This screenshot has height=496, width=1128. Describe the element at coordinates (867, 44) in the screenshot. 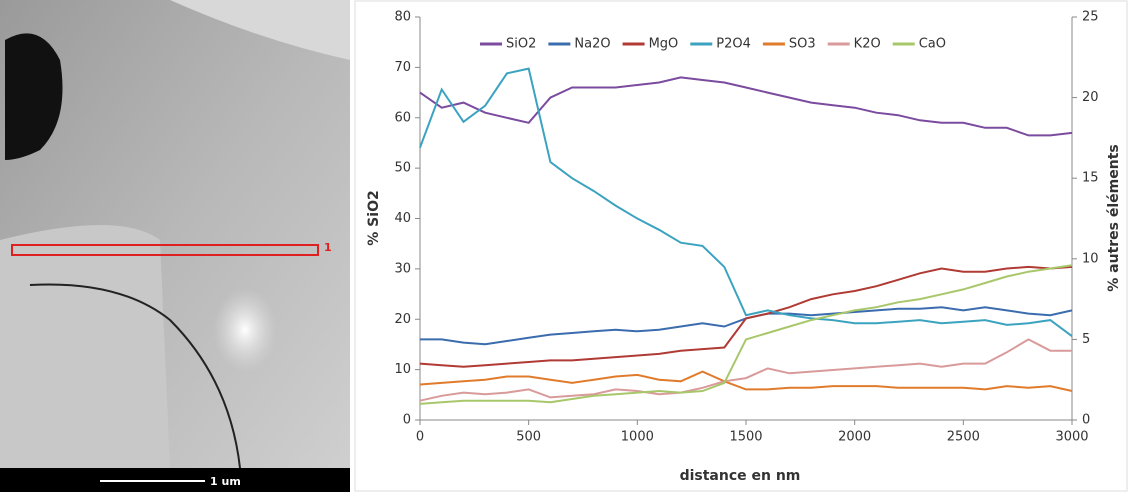

I see `legend-label: K2O` at that location.